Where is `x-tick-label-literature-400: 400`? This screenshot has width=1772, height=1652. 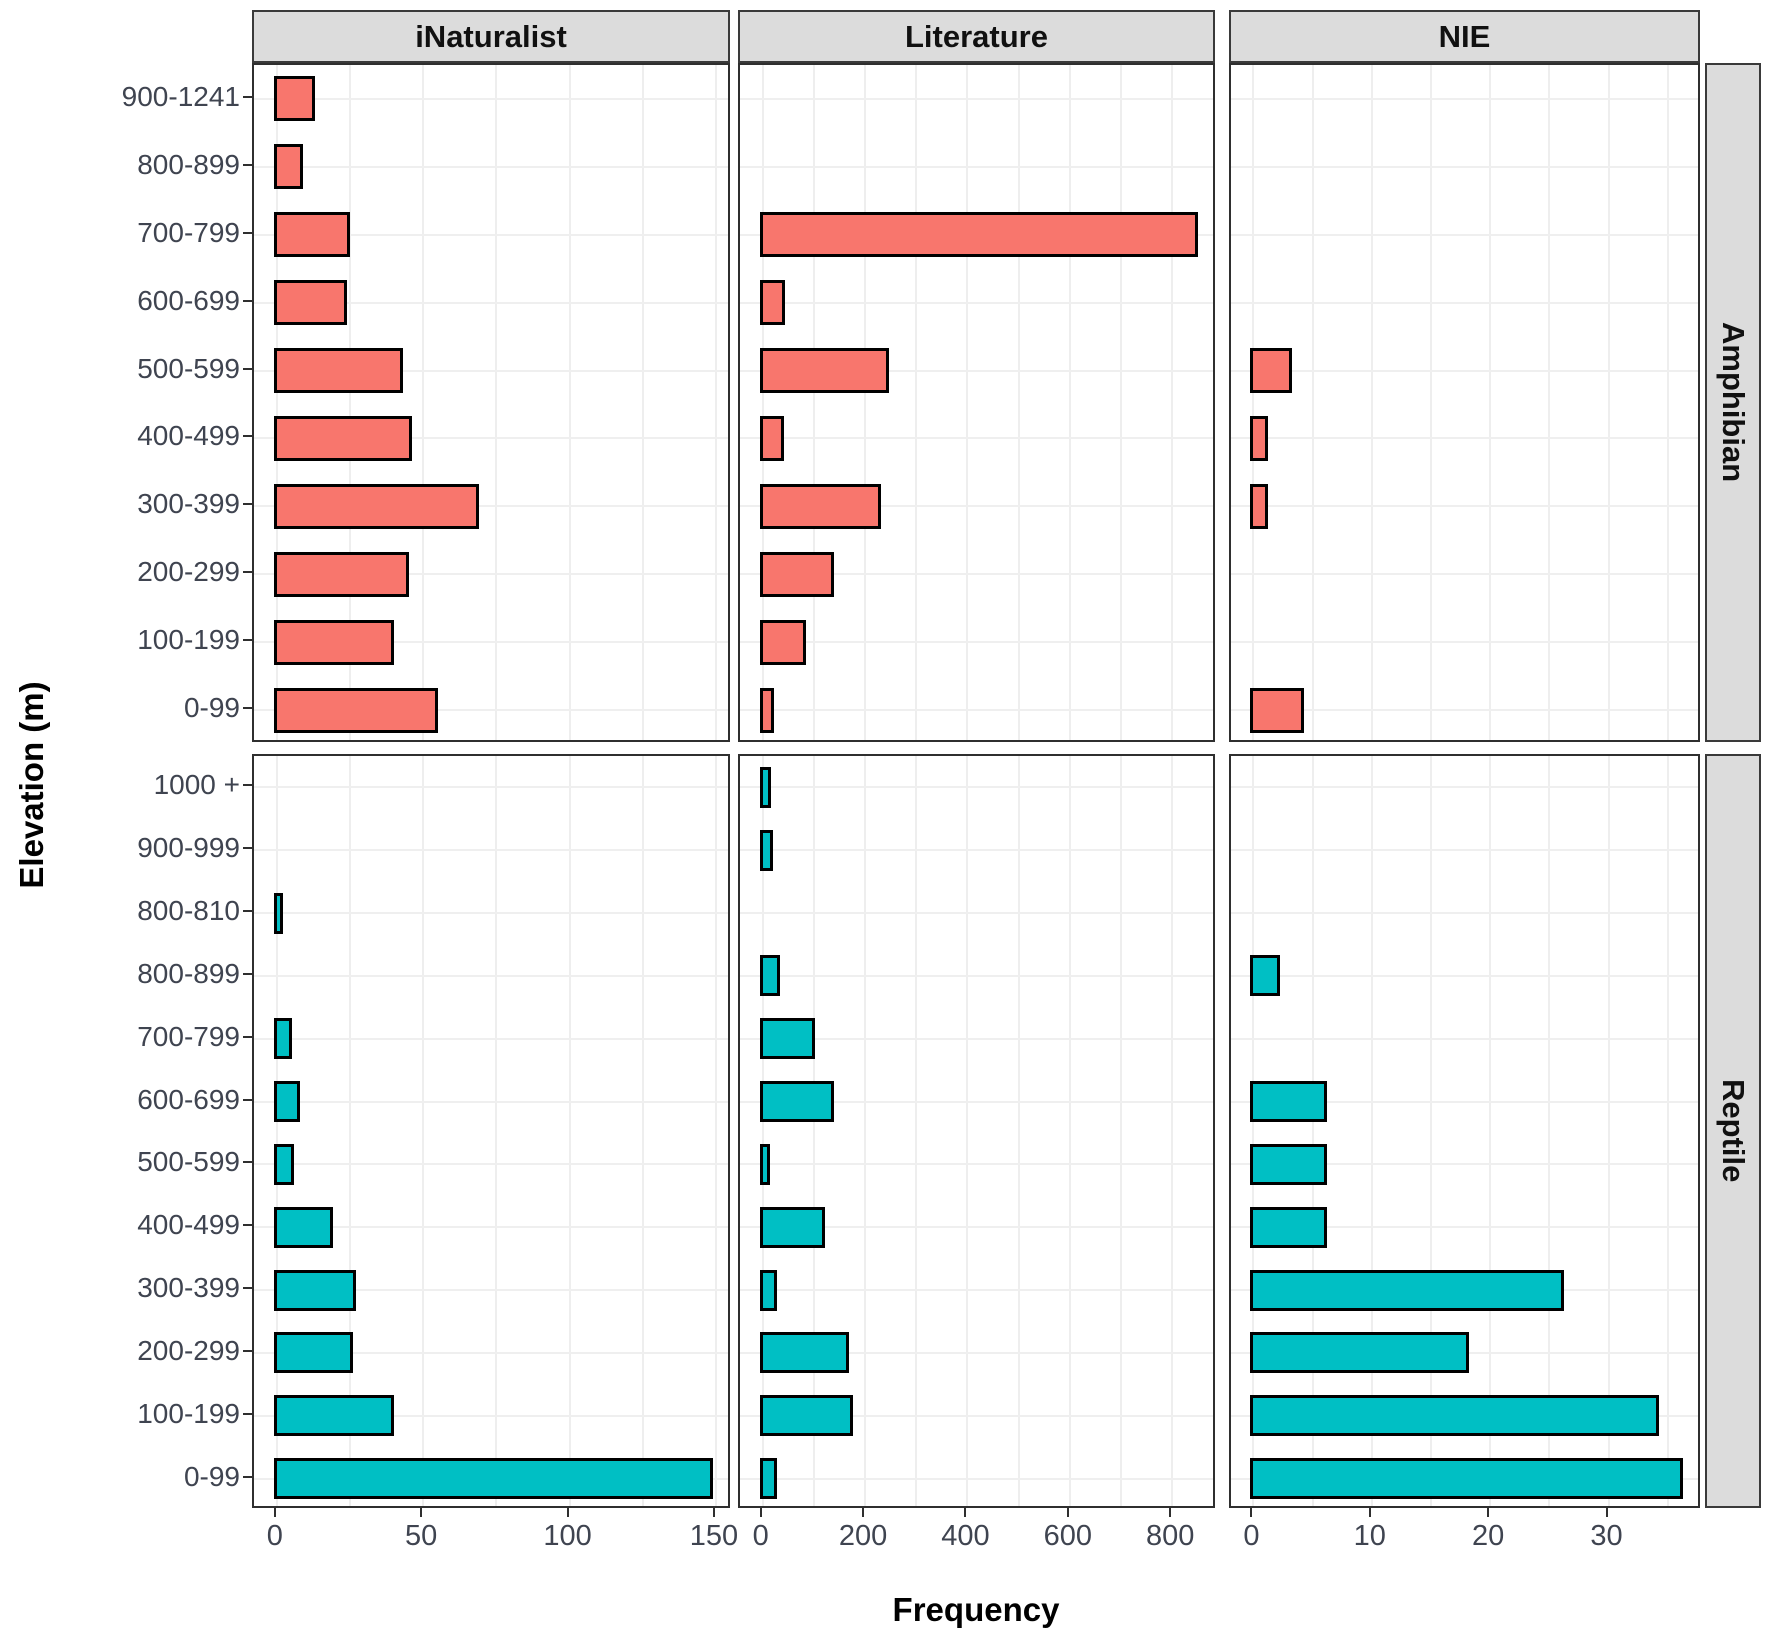
x-tick-label-literature-400: 400 is located at coordinates (965, 1536).